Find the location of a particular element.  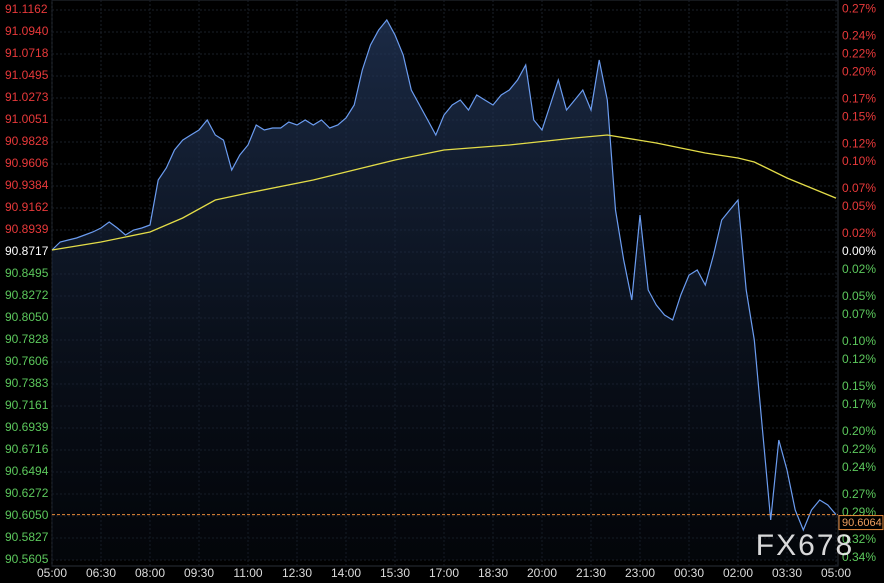

last-price-box is located at coordinates (861, 523).